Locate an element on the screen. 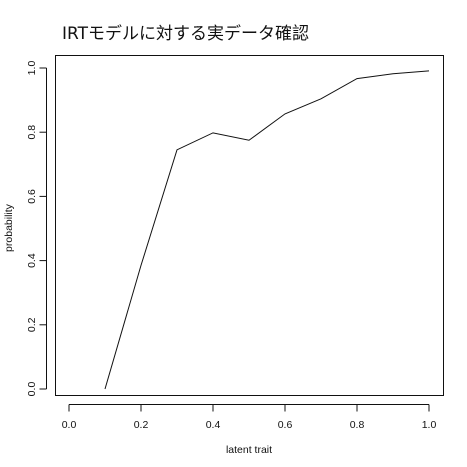 The width and height of the screenshot is (467, 467). x-tick-label: 1.0 is located at coordinates (429, 425).